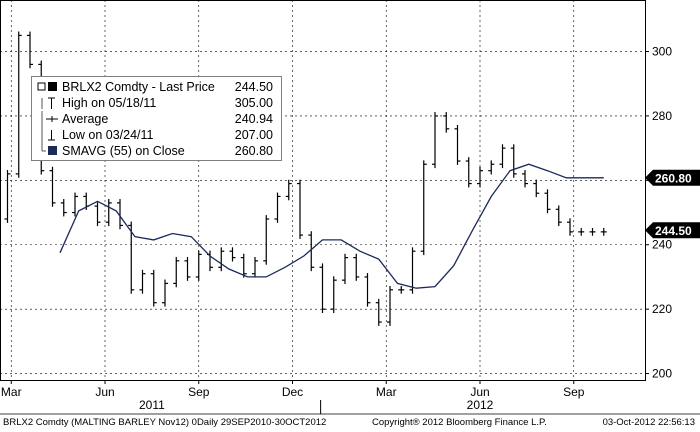 The width and height of the screenshot is (700, 432). What do you see at coordinates (48, 103) in the screenshot?
I see `high-marker-icon` at bounding box center [48, 103].